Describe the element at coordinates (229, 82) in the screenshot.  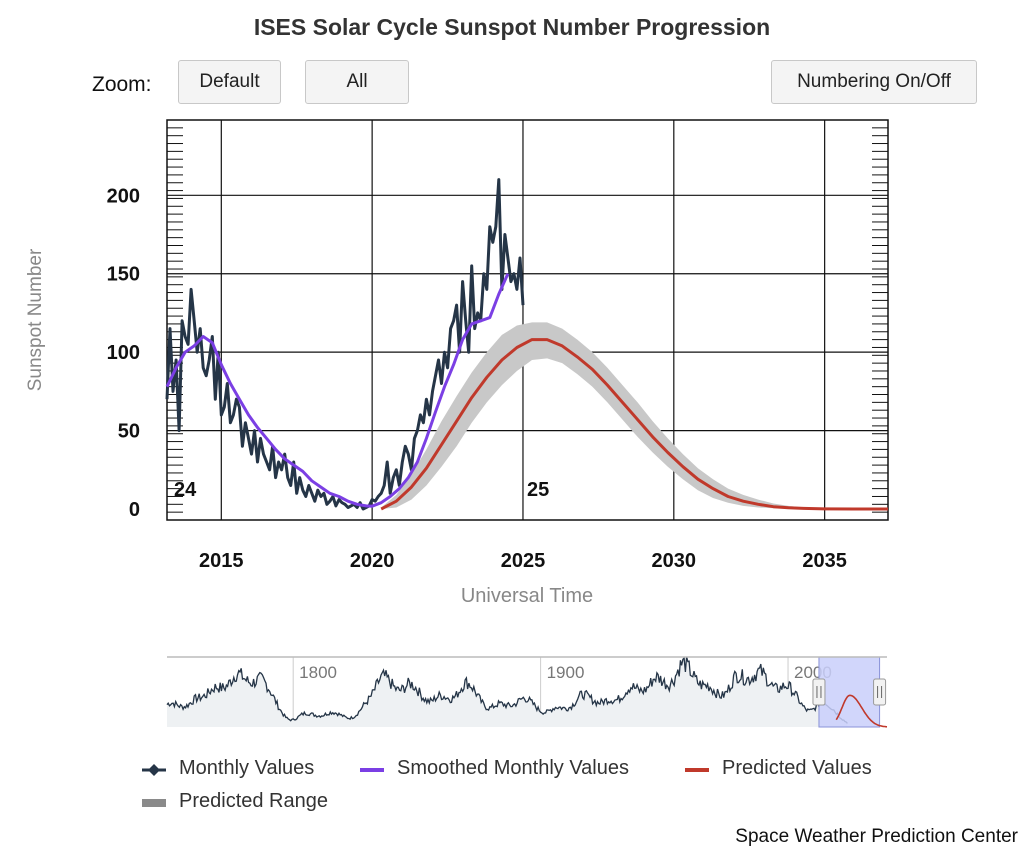
I see `zoom-default-button: Default` at that location.